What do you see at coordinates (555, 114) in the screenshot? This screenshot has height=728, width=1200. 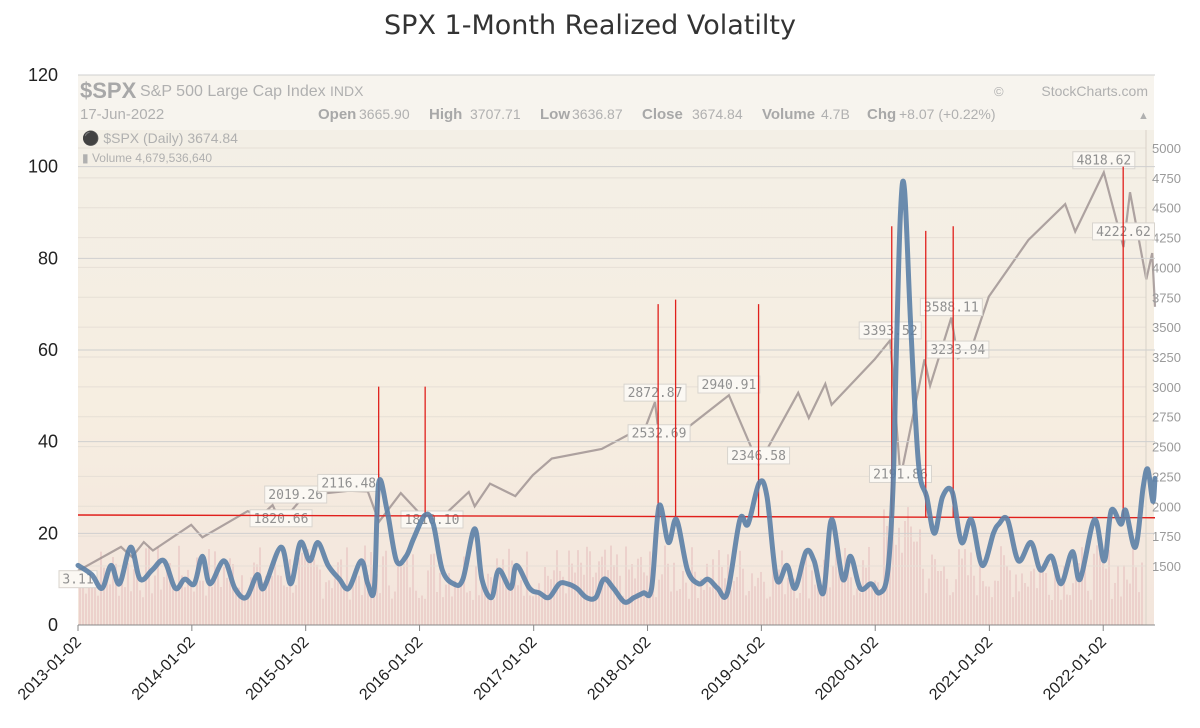 I see `ohlc-label: Low` at bounding box center [555, 114].